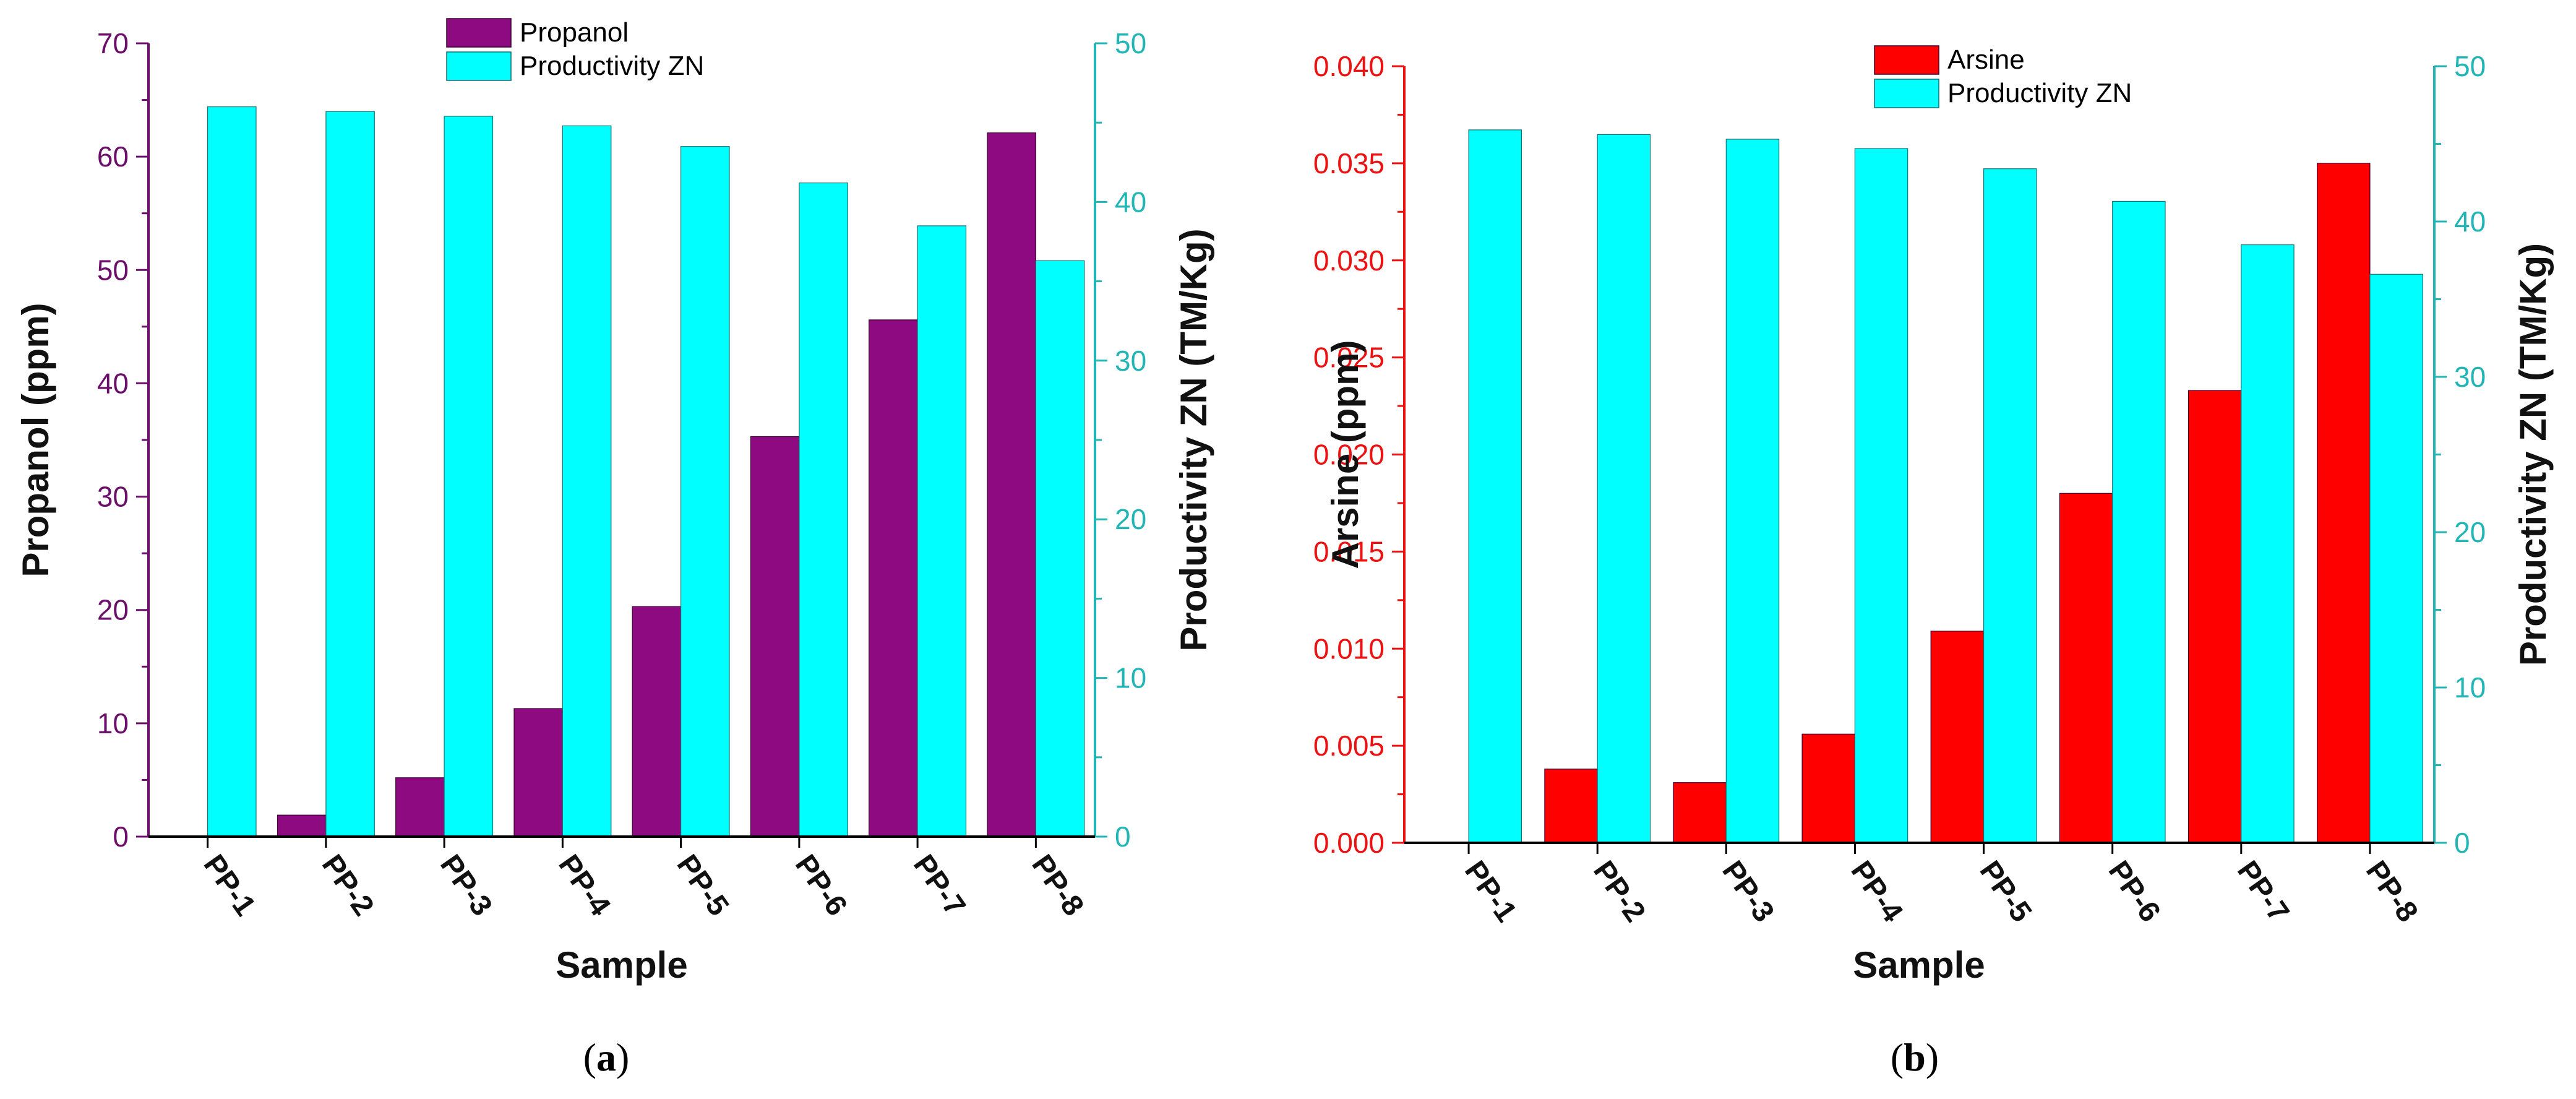  I want to click on left-tick-label: 0.035, so click(1349, 163).